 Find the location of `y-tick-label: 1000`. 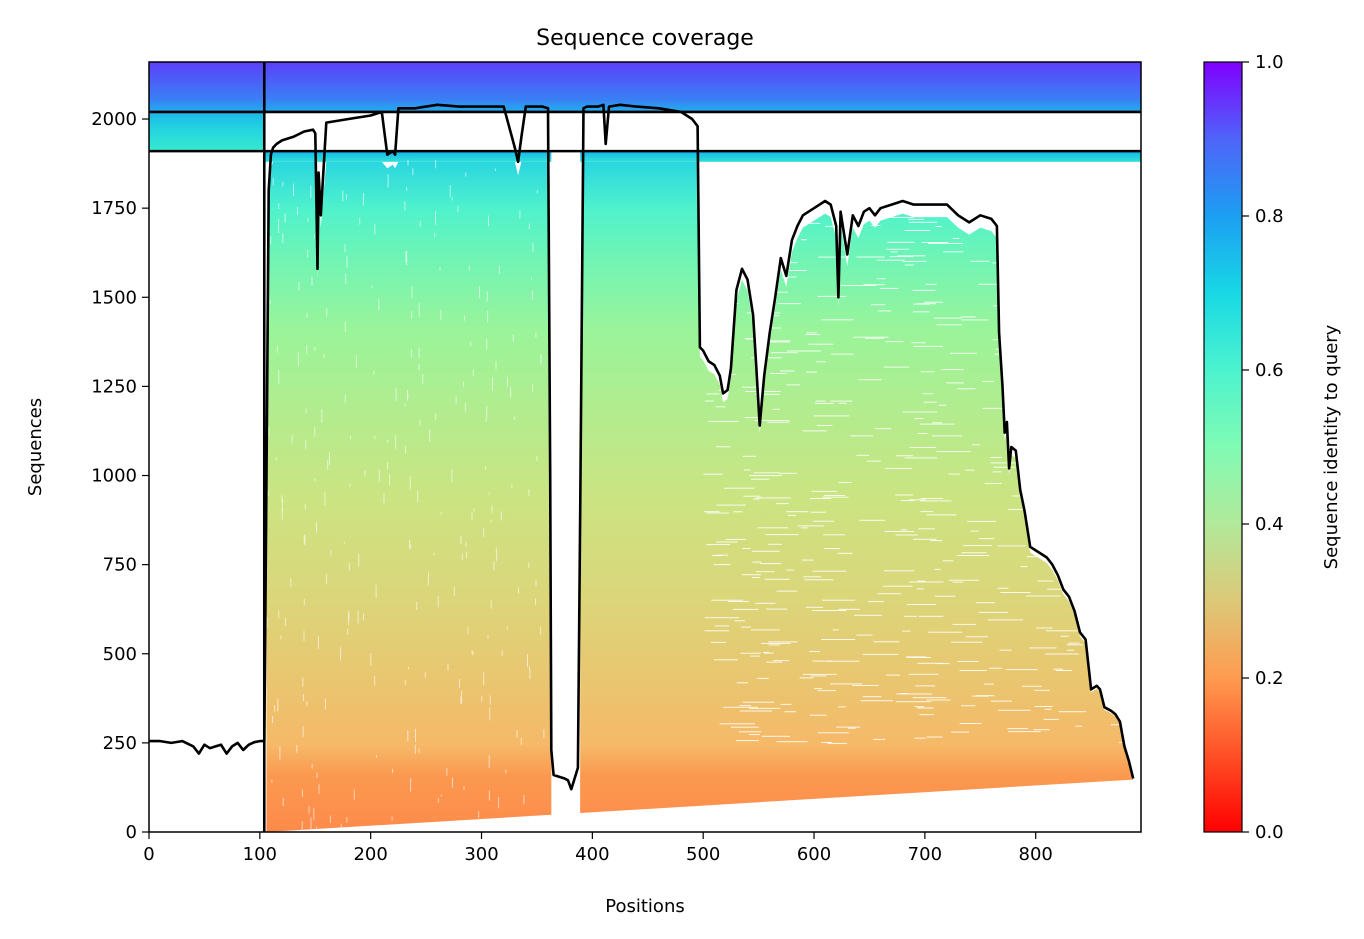

y-tick-label: 1000 is located at coordinates (114, 476).